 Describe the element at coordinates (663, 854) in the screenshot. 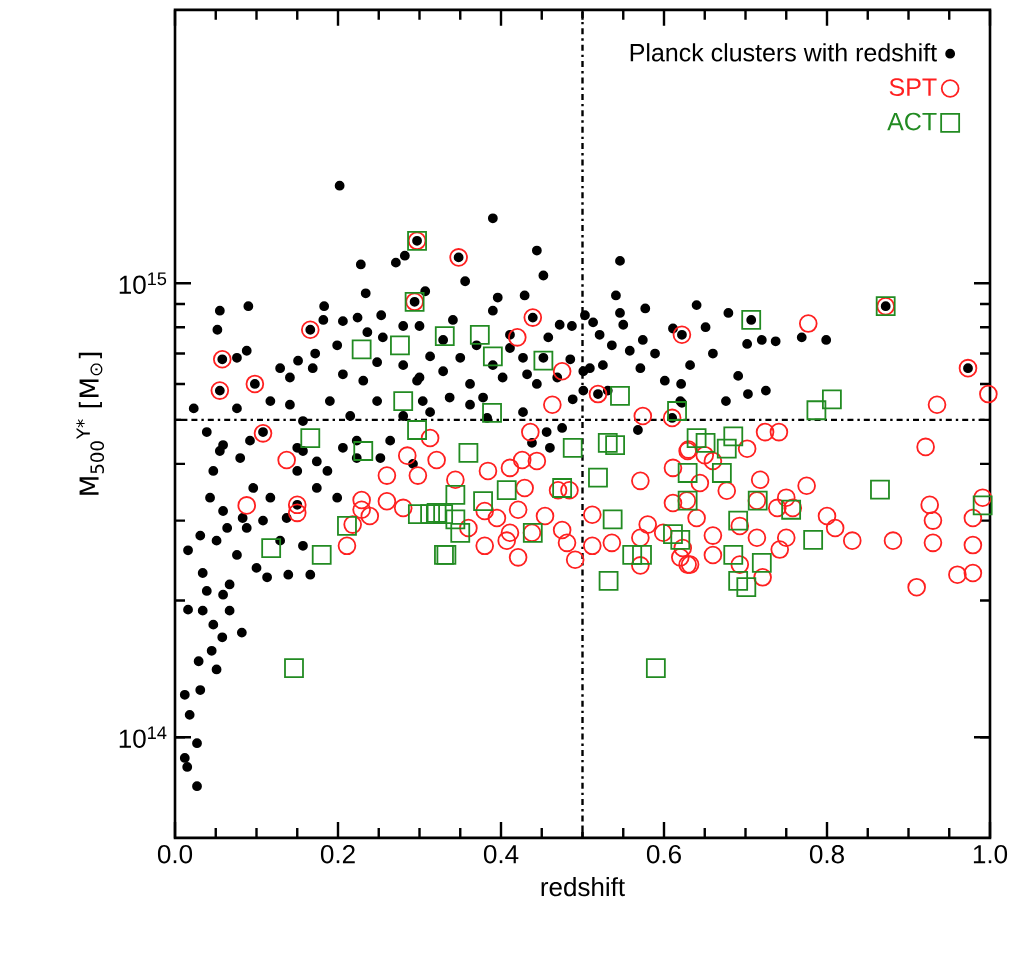

I see `x-tick-label: 0.6` at that location.